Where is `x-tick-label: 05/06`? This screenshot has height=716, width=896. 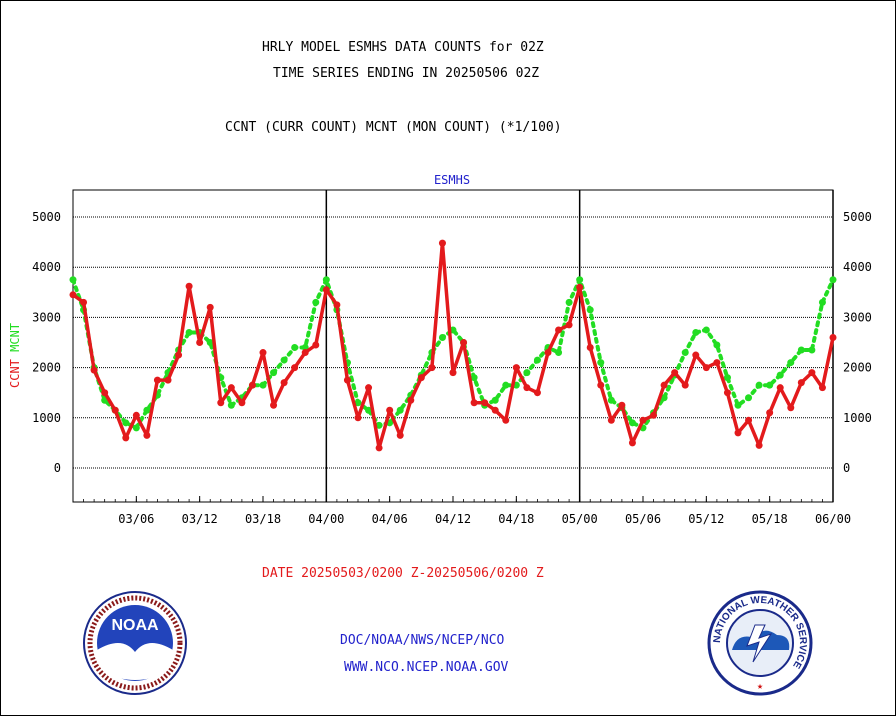
x-tick-label: 05/06 is located at coordinates (643, 519).